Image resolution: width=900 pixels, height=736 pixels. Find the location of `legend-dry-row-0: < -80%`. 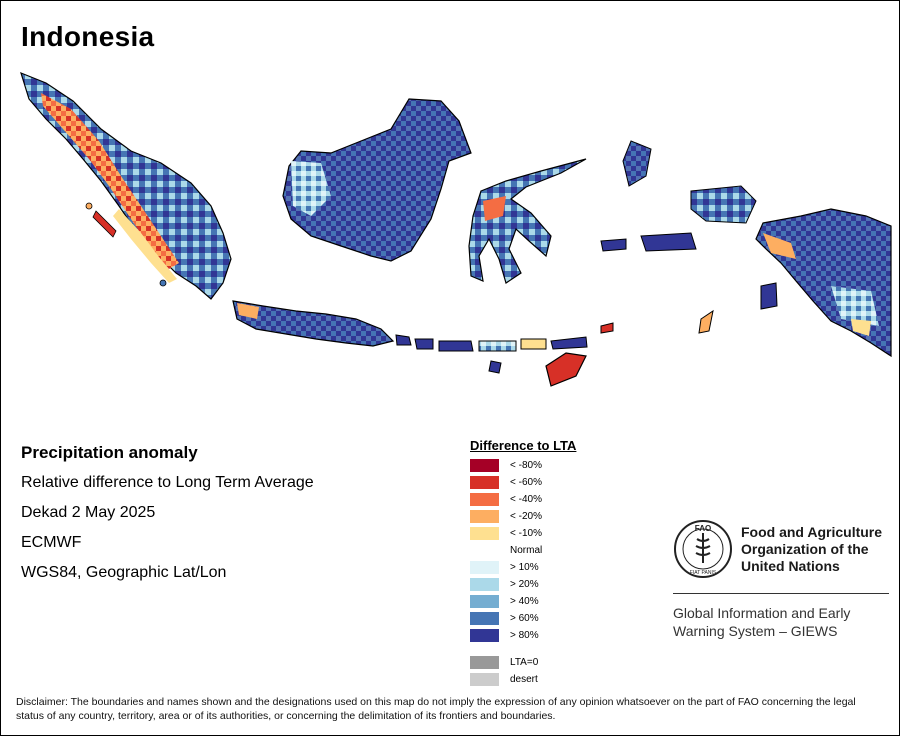

legend-dry-row-0: < -80% is located at coordinates (523, 465).